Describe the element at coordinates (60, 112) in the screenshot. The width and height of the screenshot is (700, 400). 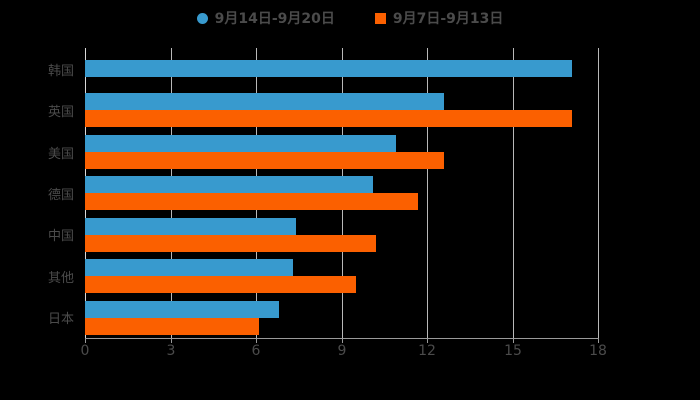
I see `y-axis-label: 英国` at that location.